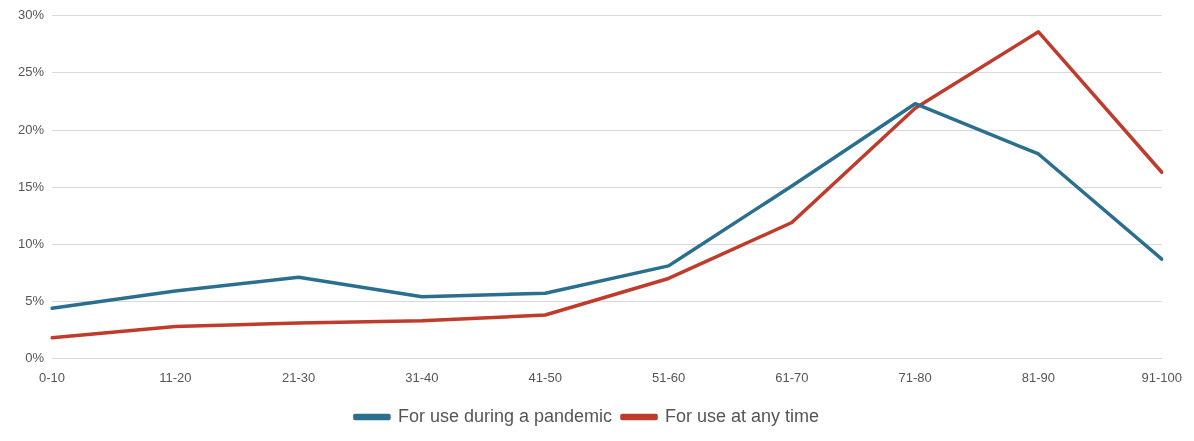 Image resolution: width=1194 pixels, height=441 pixels. Describe the element at coordinates (175, 377) in the screenshot. I see `x-tick-label: 11-20` at that location.